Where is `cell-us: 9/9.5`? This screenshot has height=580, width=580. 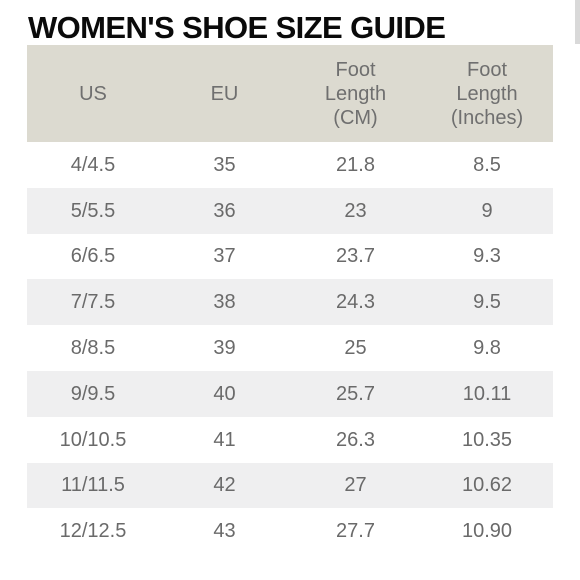 cell-us: 9/9.5 is located at coordinates (93, 393).